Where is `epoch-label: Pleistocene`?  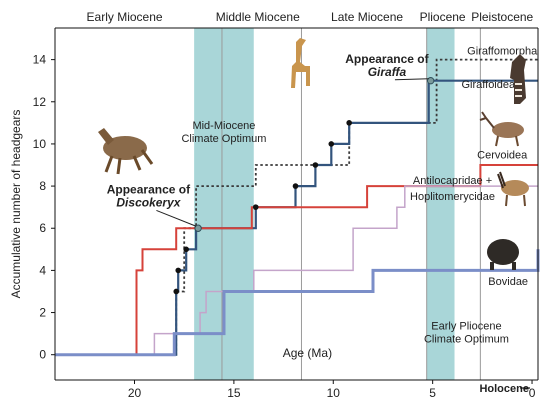
epoch-label: Pleistocene is located at coordinates (502, 17).